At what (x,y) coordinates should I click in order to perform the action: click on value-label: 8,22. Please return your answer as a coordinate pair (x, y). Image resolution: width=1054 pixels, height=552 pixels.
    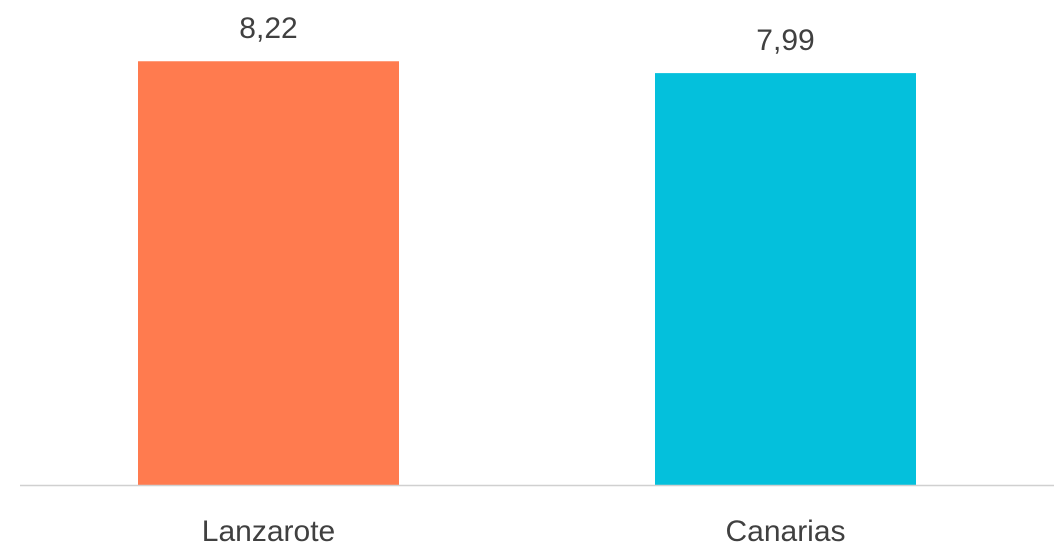
    Looking at the image, I should click on (268, 28).